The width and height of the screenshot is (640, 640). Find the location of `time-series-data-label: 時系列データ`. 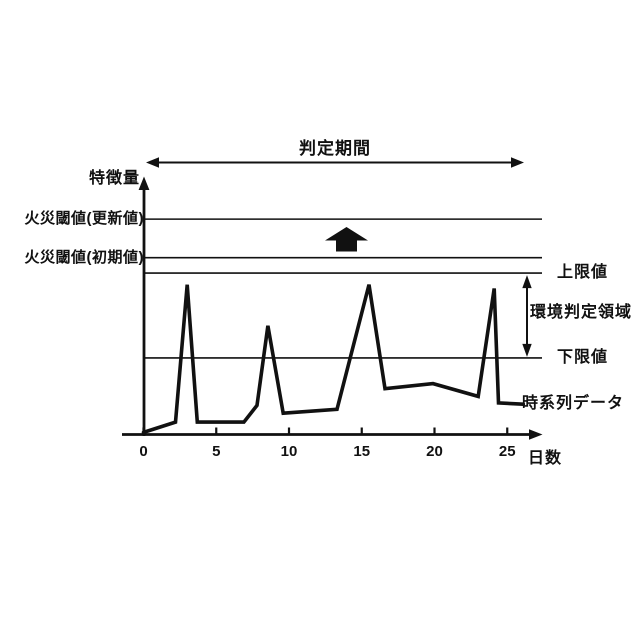

time-series-data-label: 時系列データ is located at coordinates (573, 403).